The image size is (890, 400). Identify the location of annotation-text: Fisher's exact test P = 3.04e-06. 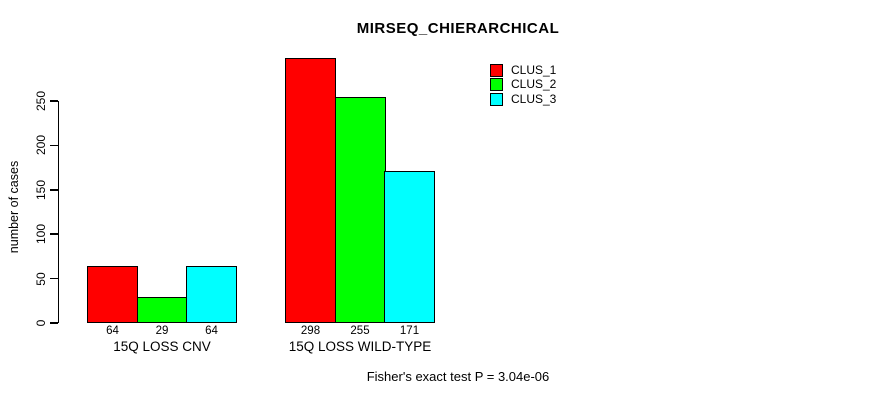
(458, 376).